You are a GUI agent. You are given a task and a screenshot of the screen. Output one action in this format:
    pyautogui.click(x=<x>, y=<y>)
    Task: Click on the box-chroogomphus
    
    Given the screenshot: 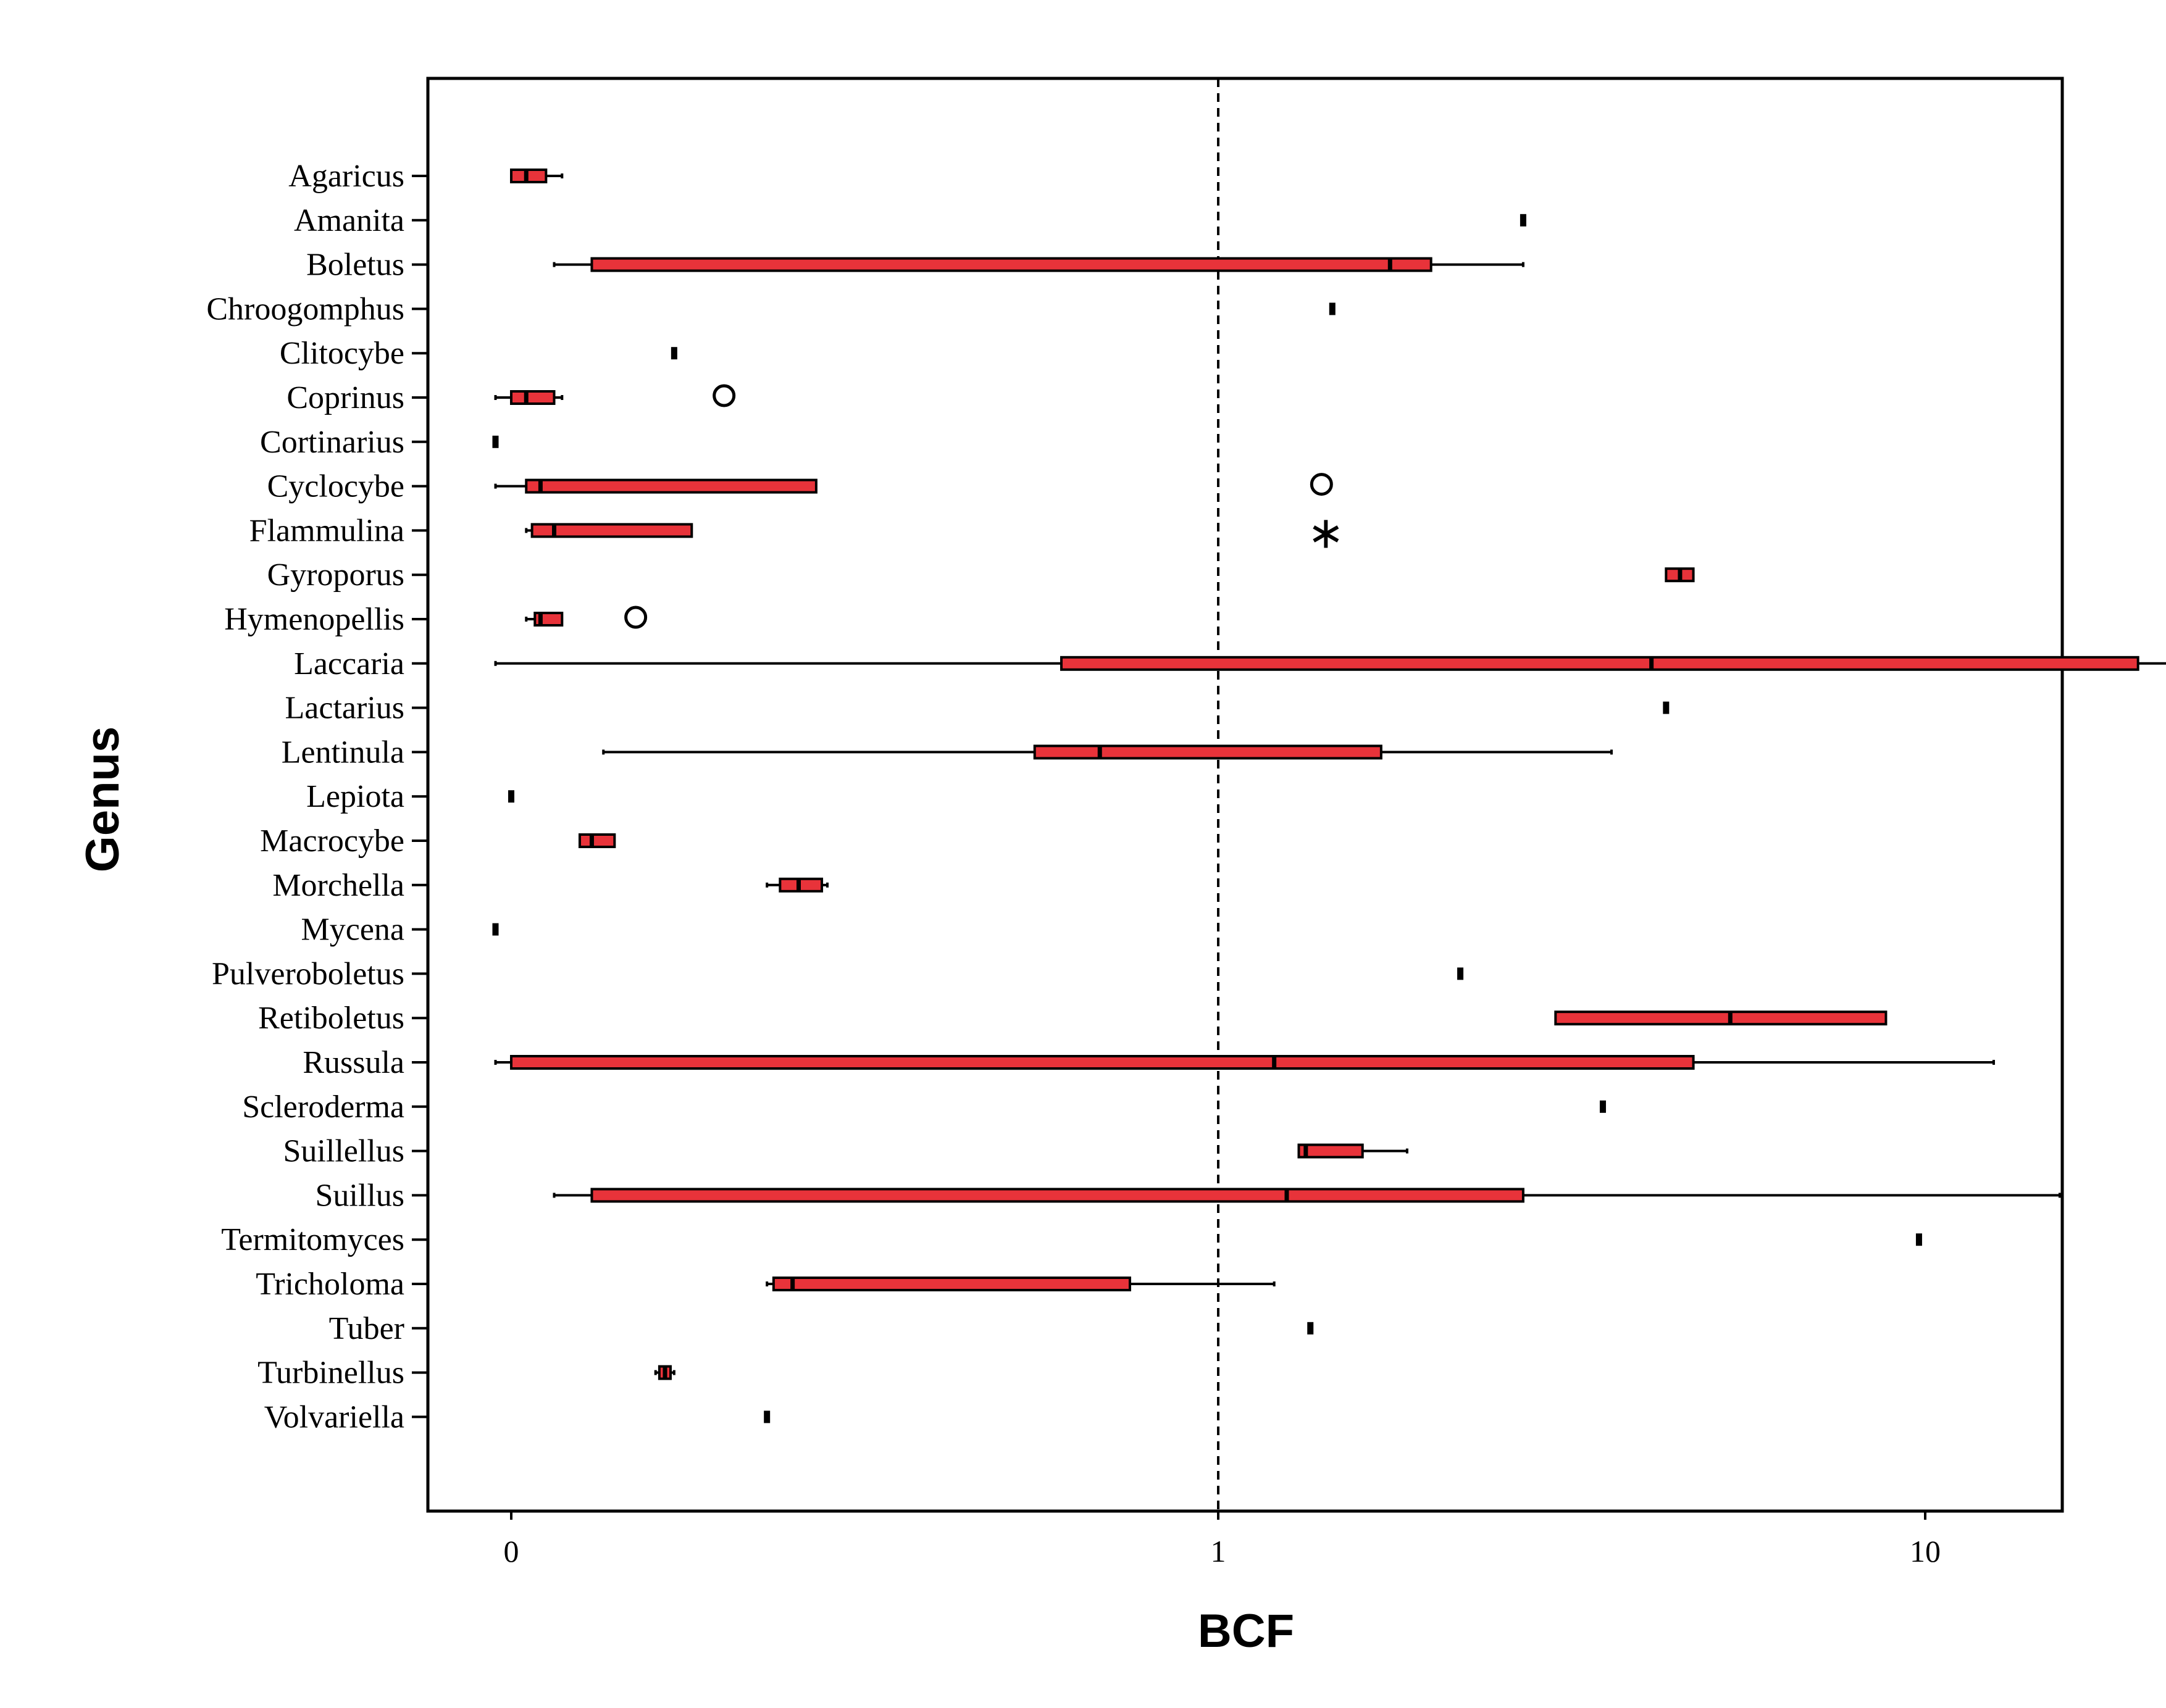 What is the action you would take?
    pyautogui.click(x=1332, y=308)
    